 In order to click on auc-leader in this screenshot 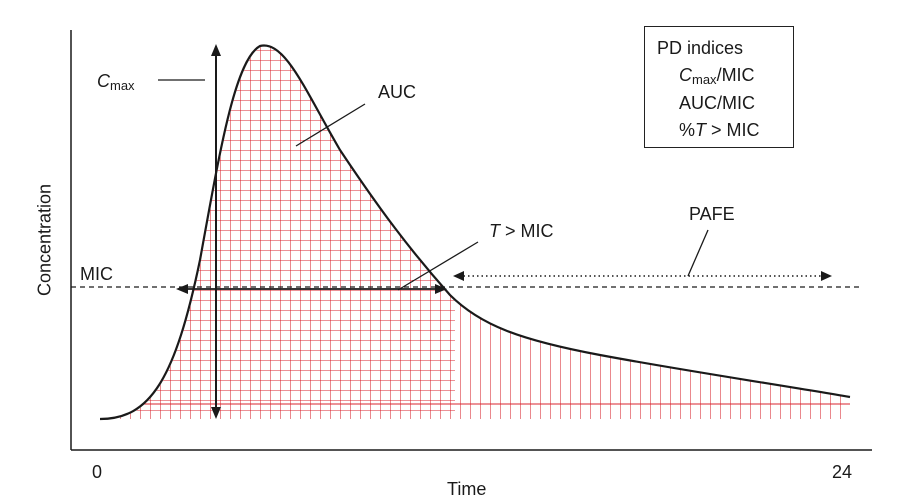, I will do `click(330, 125)`.